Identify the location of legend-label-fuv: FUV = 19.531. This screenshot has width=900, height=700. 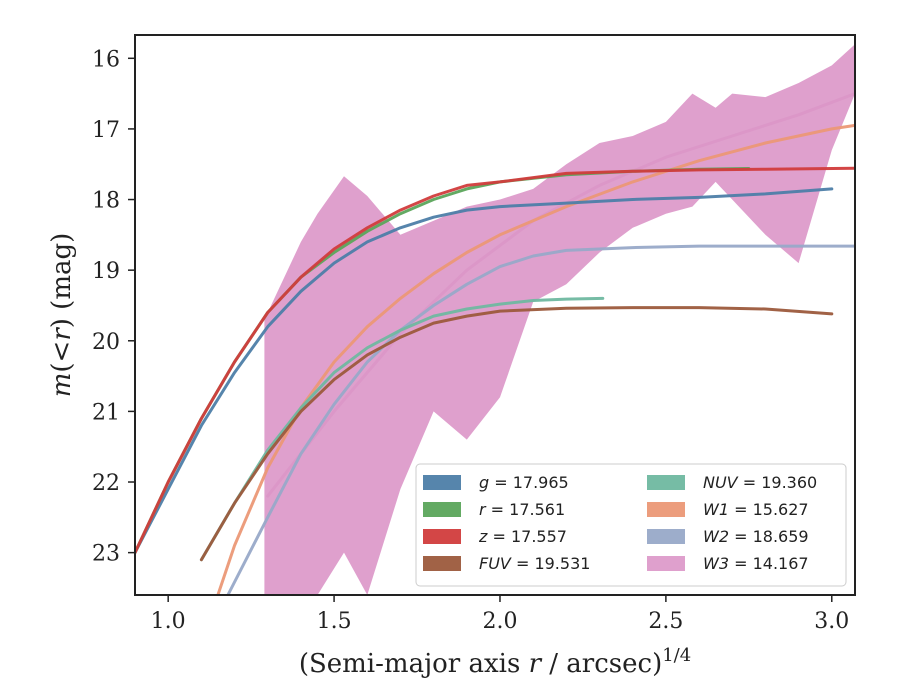
(534, 563).